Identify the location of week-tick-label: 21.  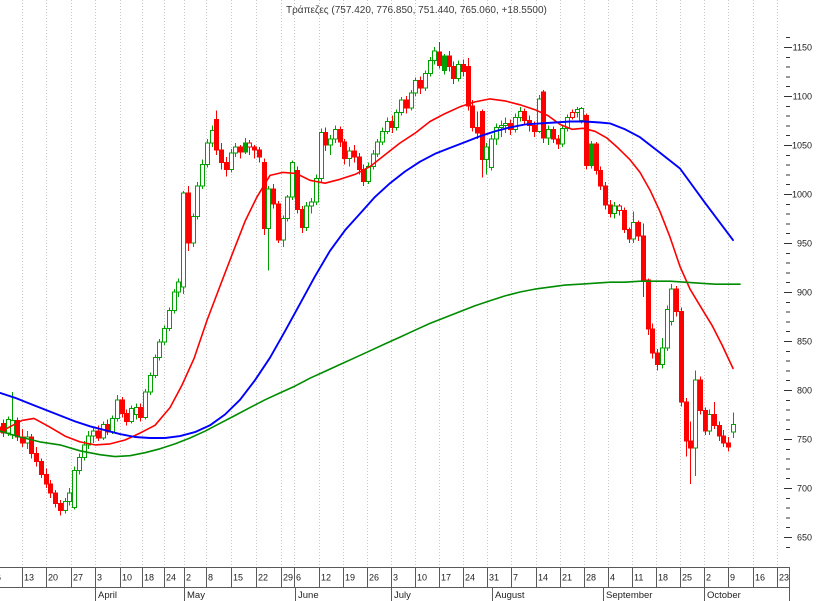
(567, 578).